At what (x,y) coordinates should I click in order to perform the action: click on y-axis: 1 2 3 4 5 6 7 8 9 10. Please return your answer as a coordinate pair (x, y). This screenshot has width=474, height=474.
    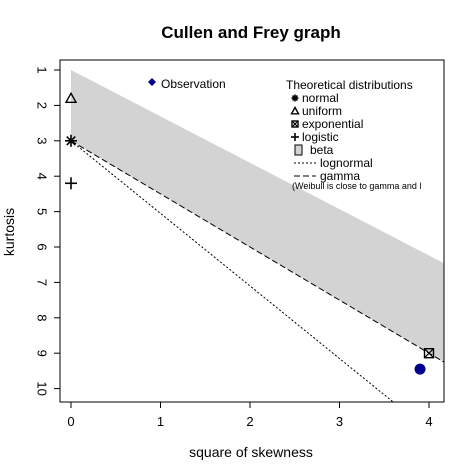
    Looking at the image, I should click on (47, 231).